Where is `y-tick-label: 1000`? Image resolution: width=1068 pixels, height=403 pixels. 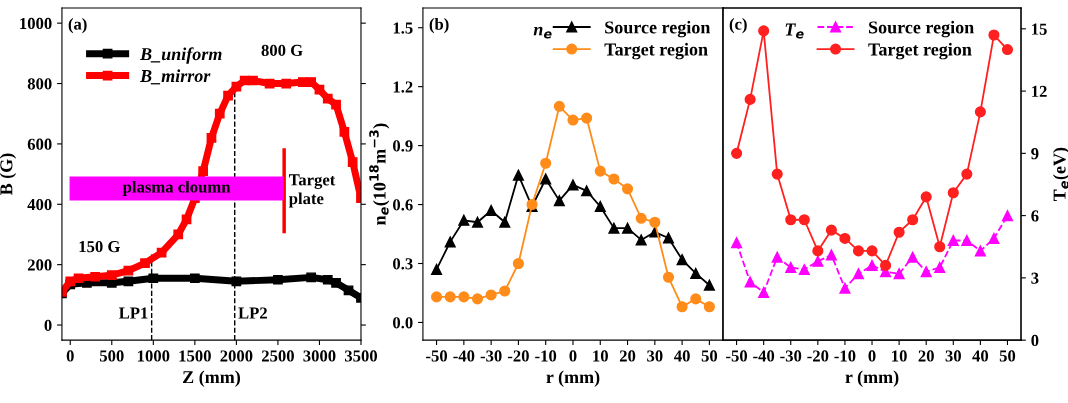
y-tick-label: 1000 is located at coordinates (36, 23).